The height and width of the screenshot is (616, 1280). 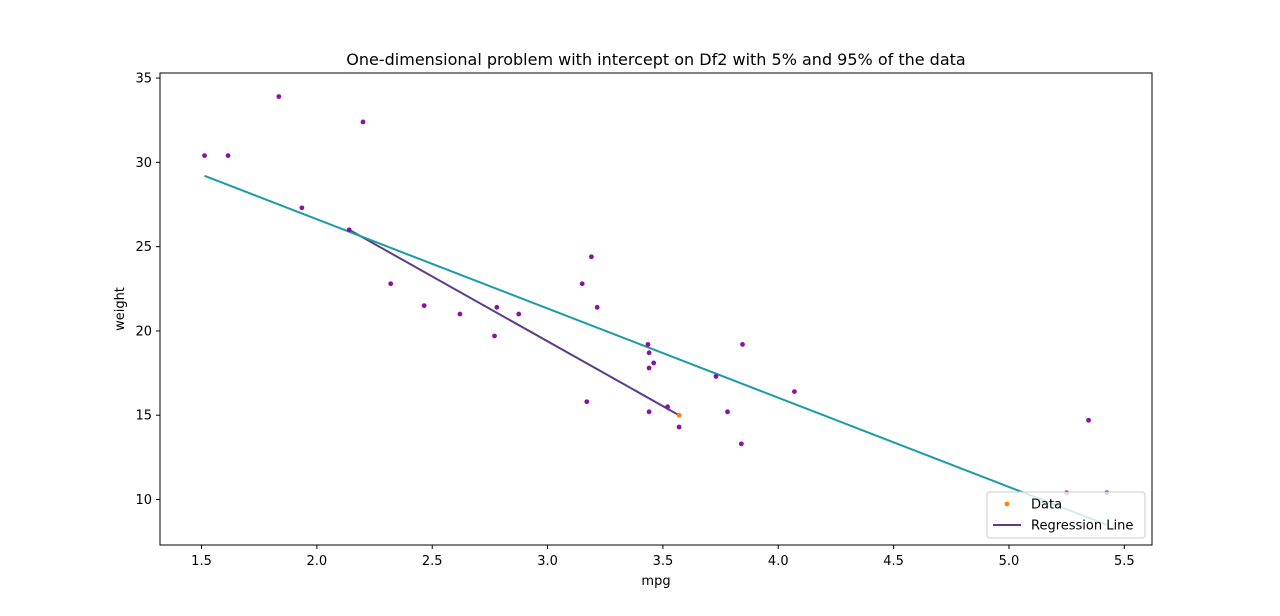 I want to click on x-tick-label: 1.5, so click(x=201, y=561).